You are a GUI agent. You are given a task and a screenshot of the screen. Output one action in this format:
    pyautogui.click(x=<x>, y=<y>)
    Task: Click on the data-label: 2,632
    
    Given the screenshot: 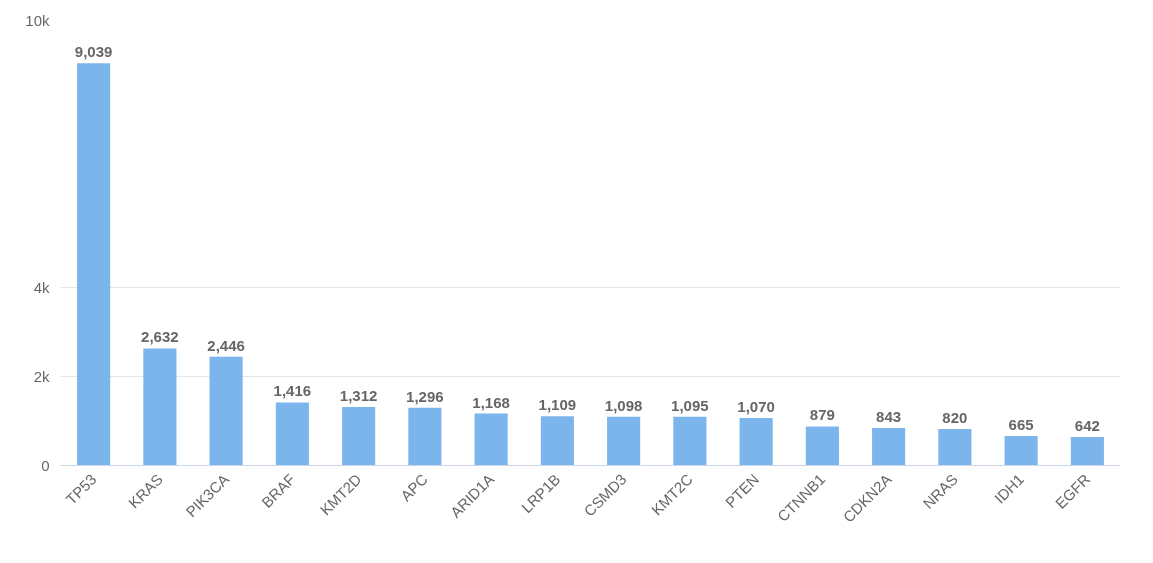 What is the action you would take?
    pyautogui.click(x=160, y=337)
    